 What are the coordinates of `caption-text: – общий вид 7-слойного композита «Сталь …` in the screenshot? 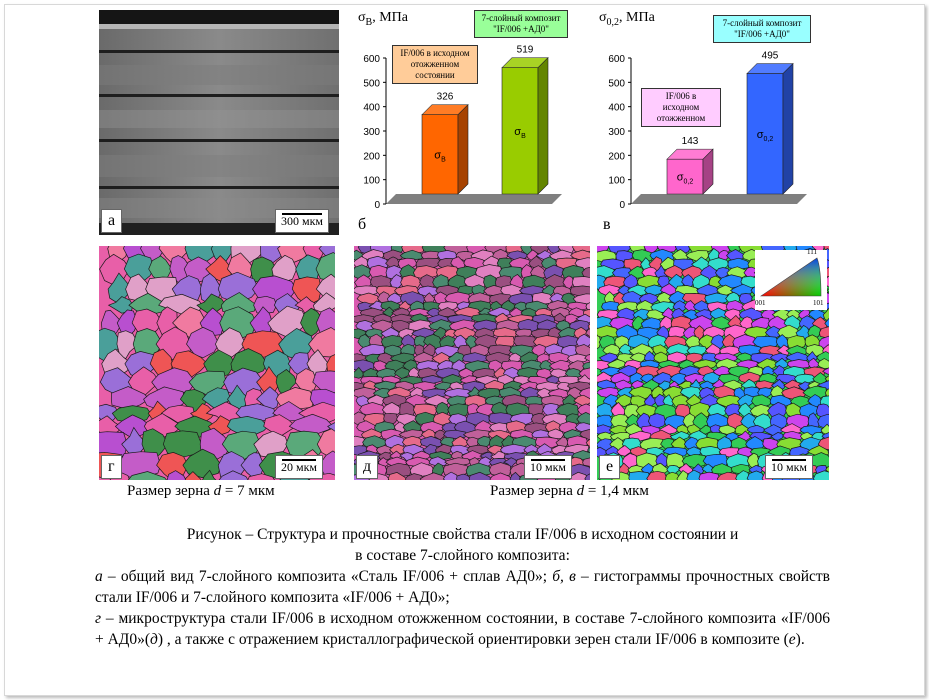 It's located at (327, 576).